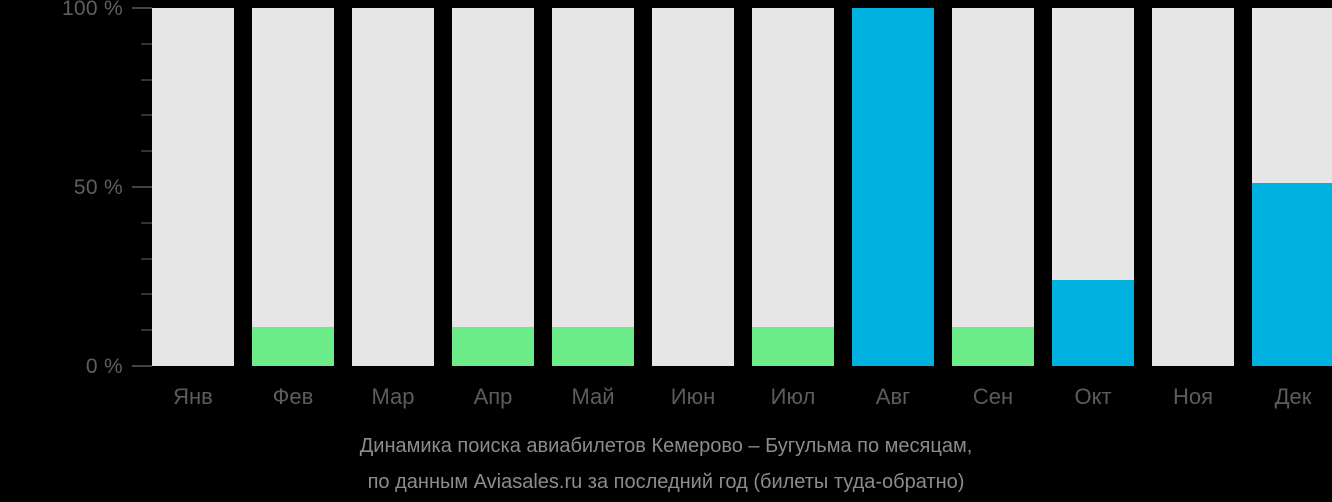 Image resolution: width=1332 pixels, height=502 pixels. Describe the element at coordinates (193, 396) in the screenshot. I see `x-axis-label: Янв` at that location.